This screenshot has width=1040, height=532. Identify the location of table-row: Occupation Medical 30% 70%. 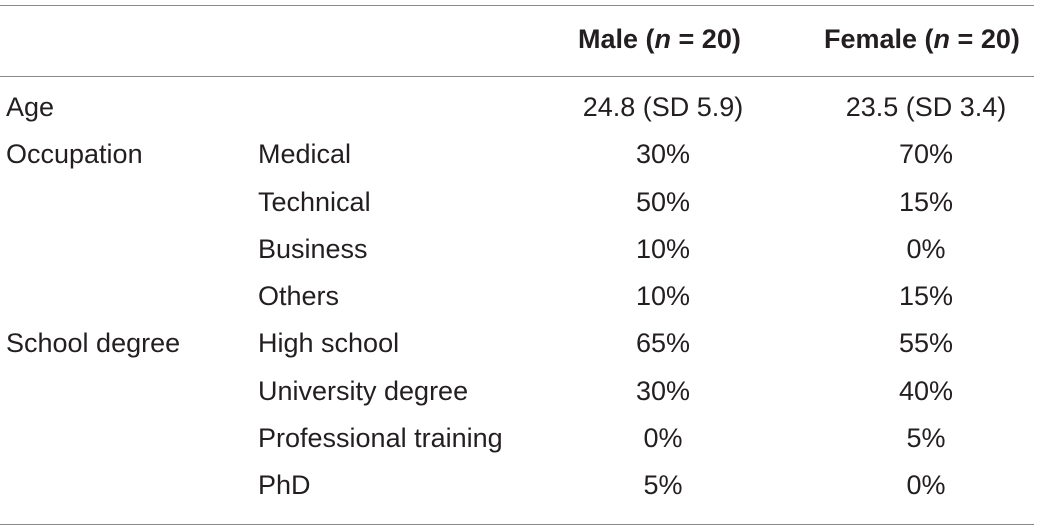
(520, 162).